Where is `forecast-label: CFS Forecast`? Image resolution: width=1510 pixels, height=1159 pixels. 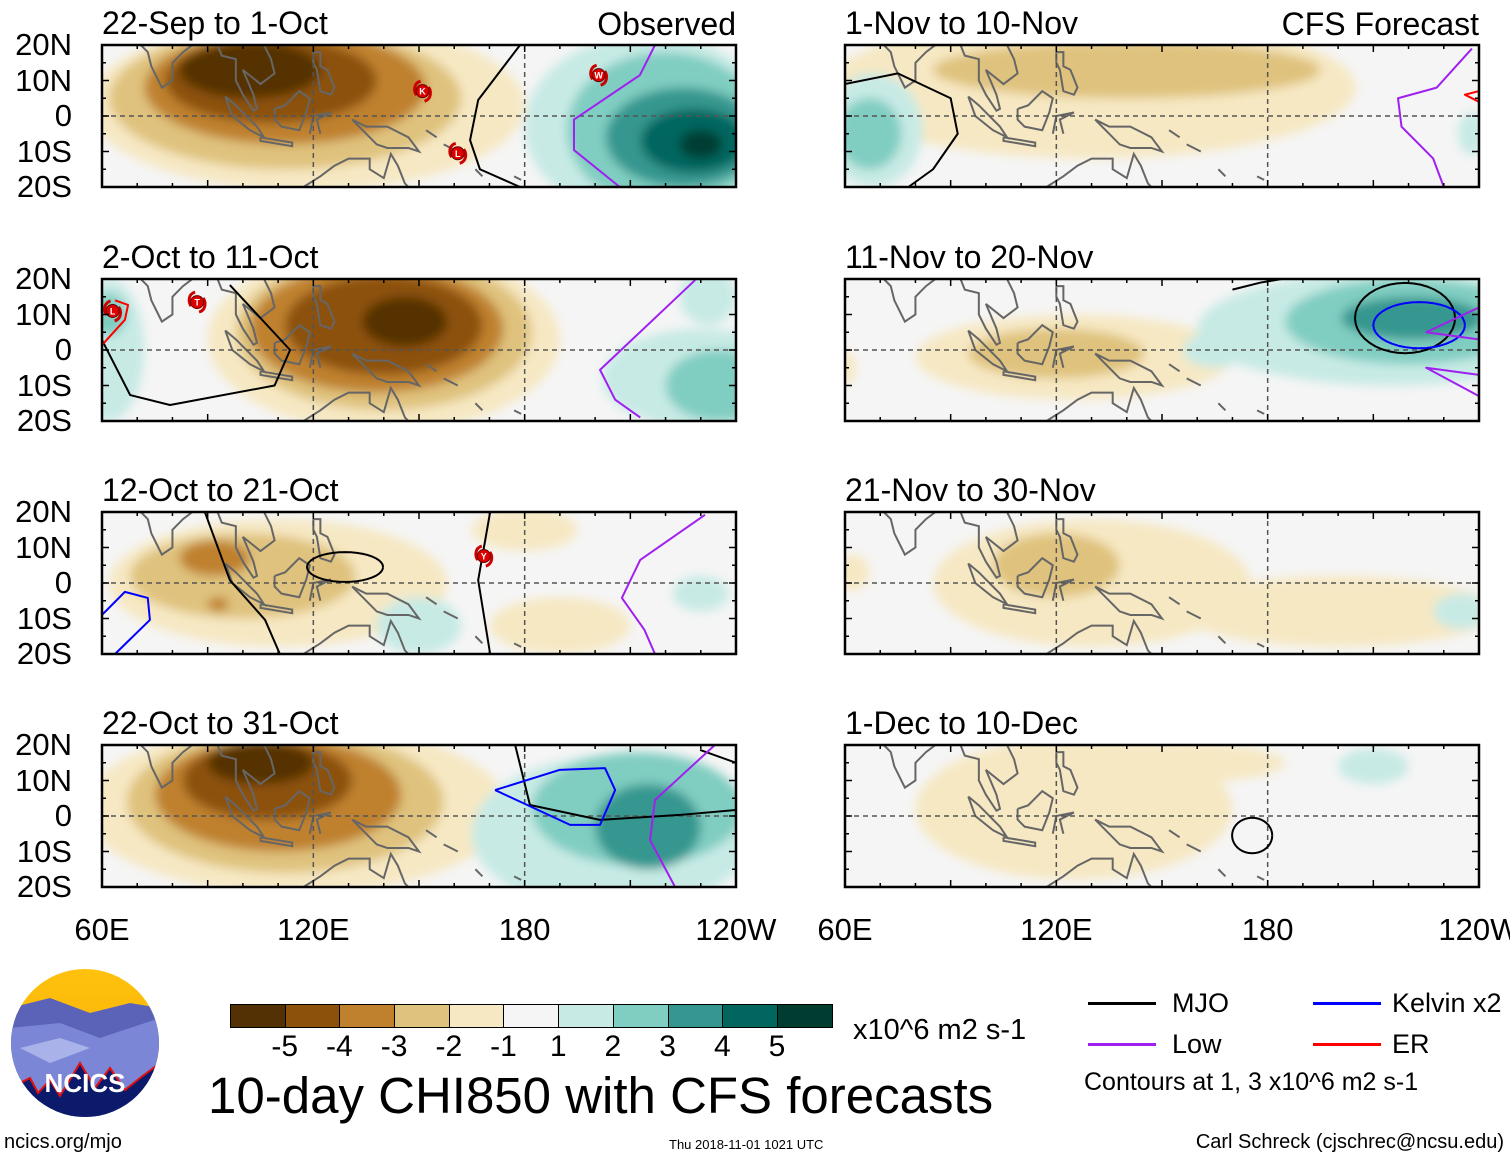 forecast-label: CFS Forecast is located at coordinates (1380, 24).